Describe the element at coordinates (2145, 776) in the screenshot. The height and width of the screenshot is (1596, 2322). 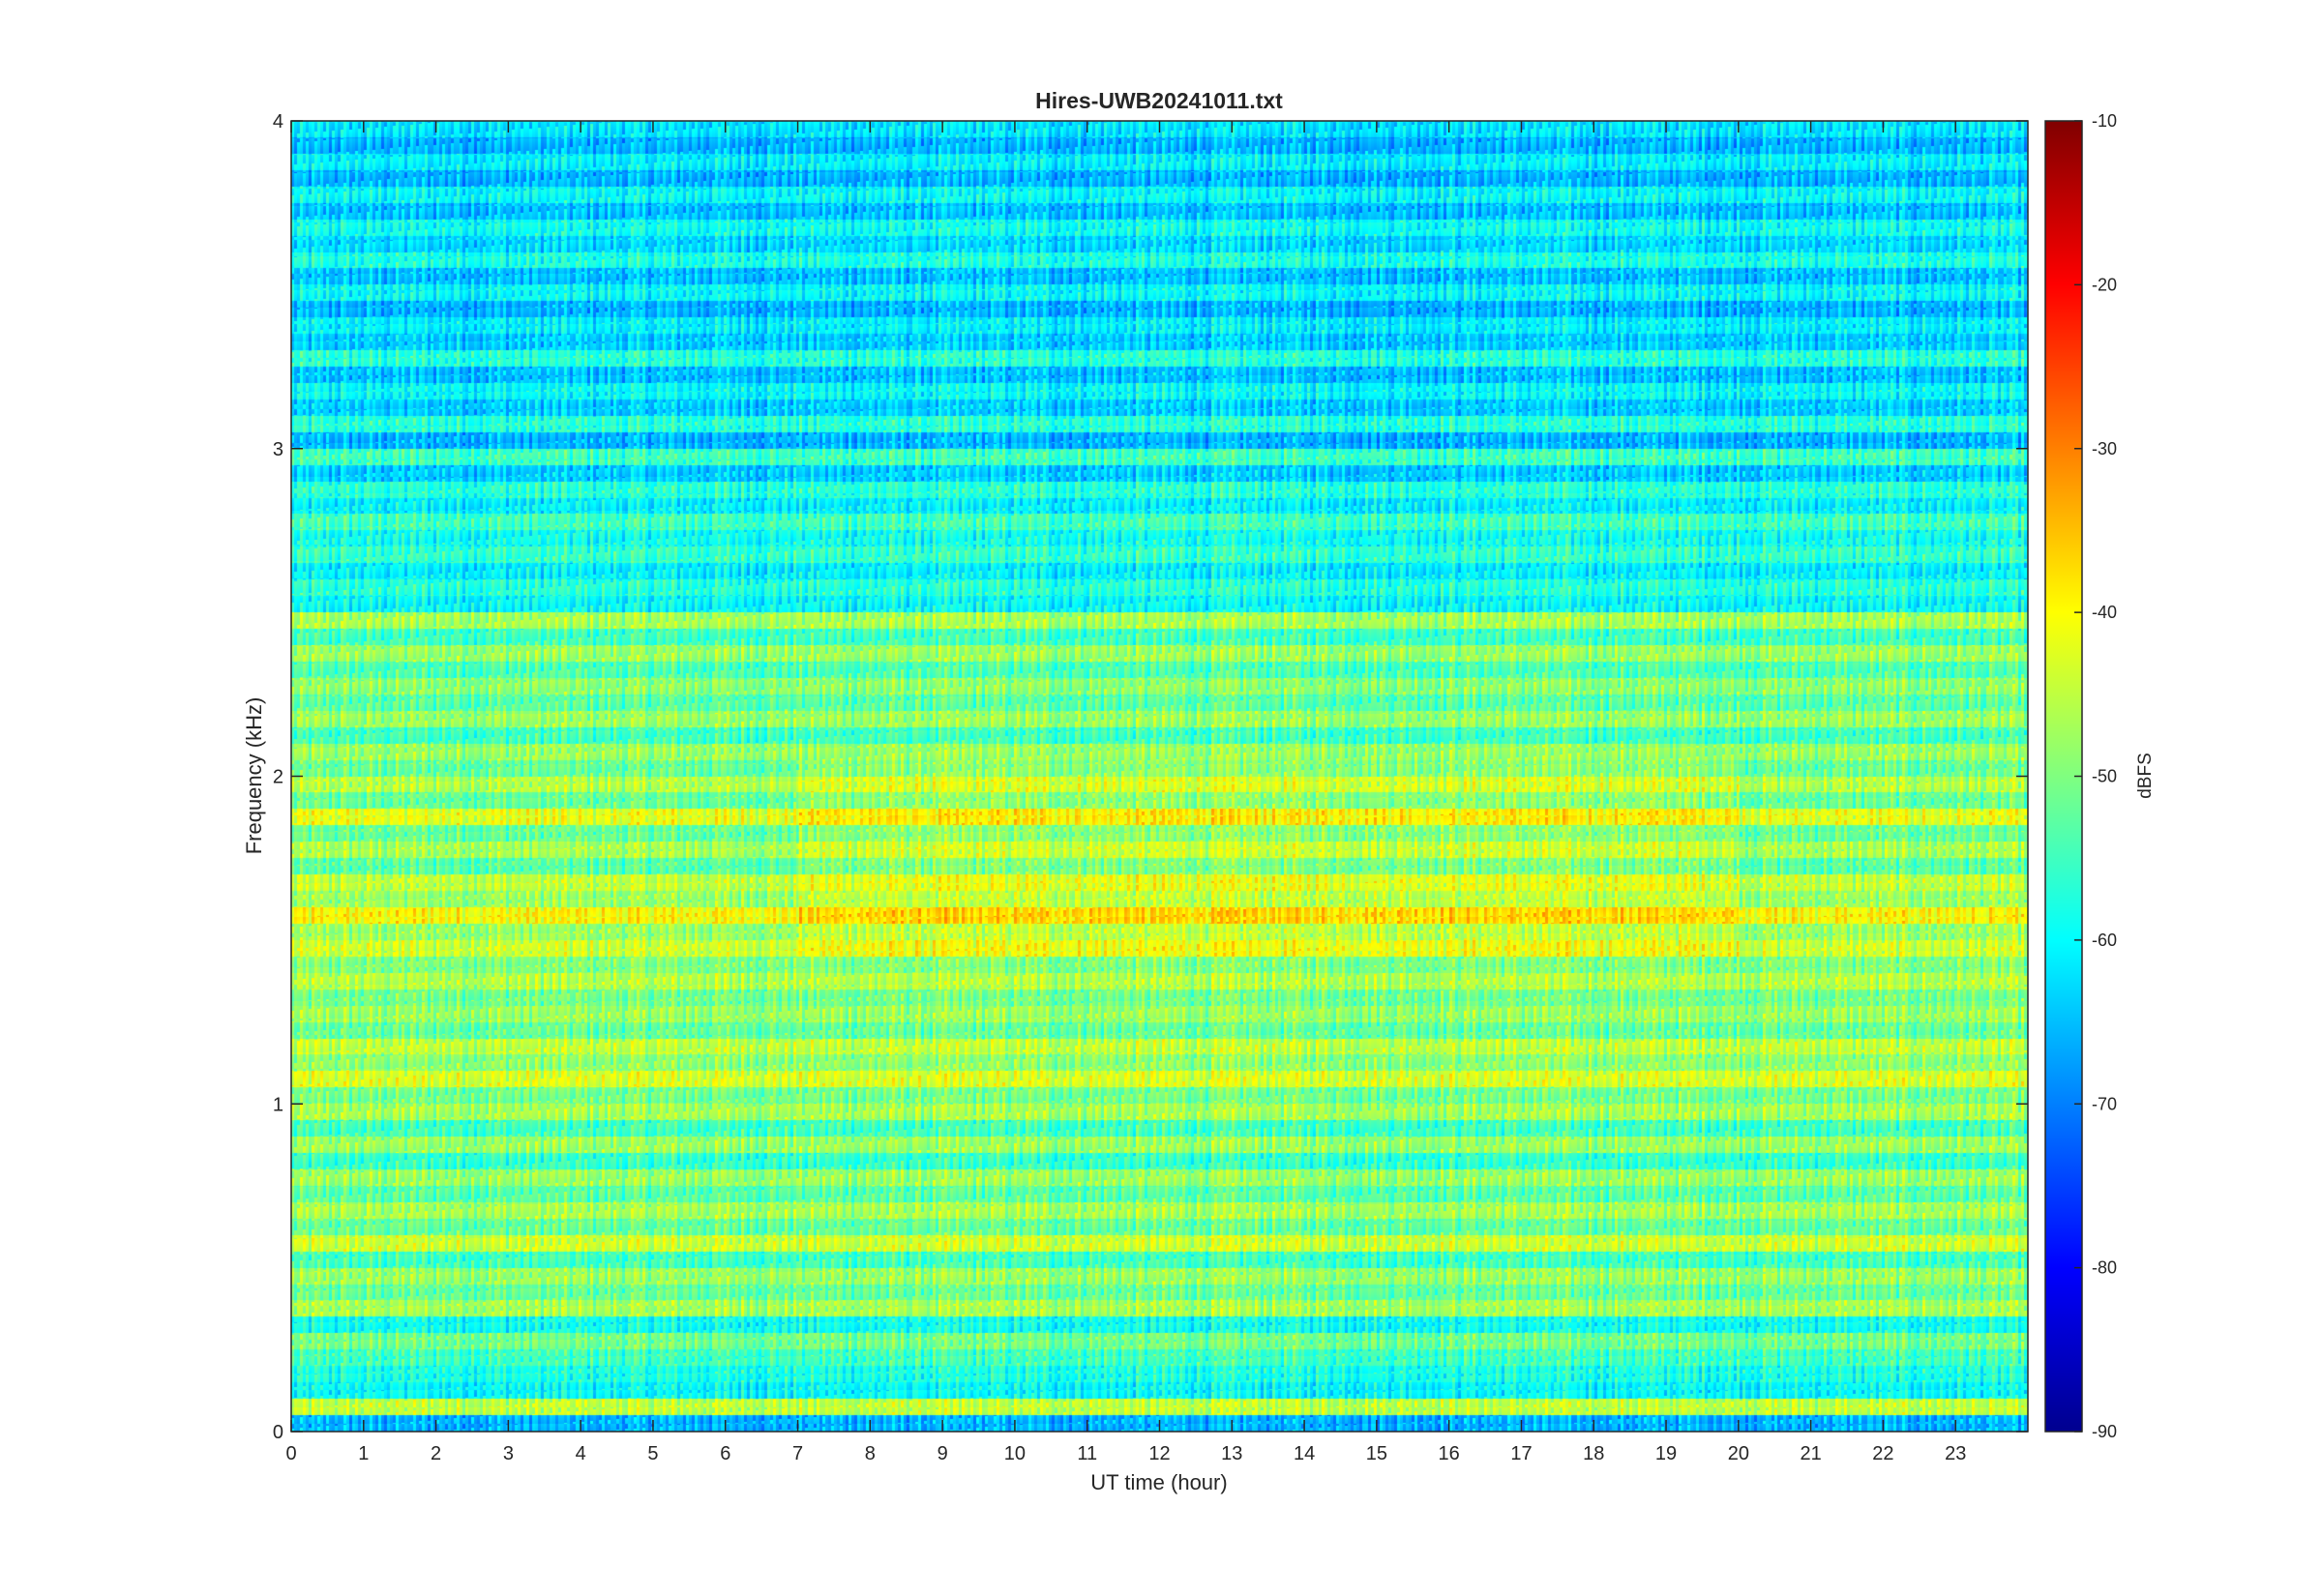
I see `colorbar-label: dBFS` at that location.